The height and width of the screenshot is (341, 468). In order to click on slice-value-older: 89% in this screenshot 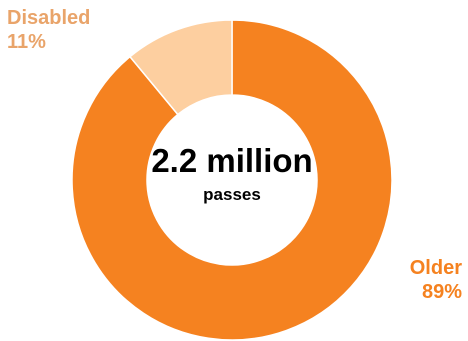, I will do `click(441, 292)`.